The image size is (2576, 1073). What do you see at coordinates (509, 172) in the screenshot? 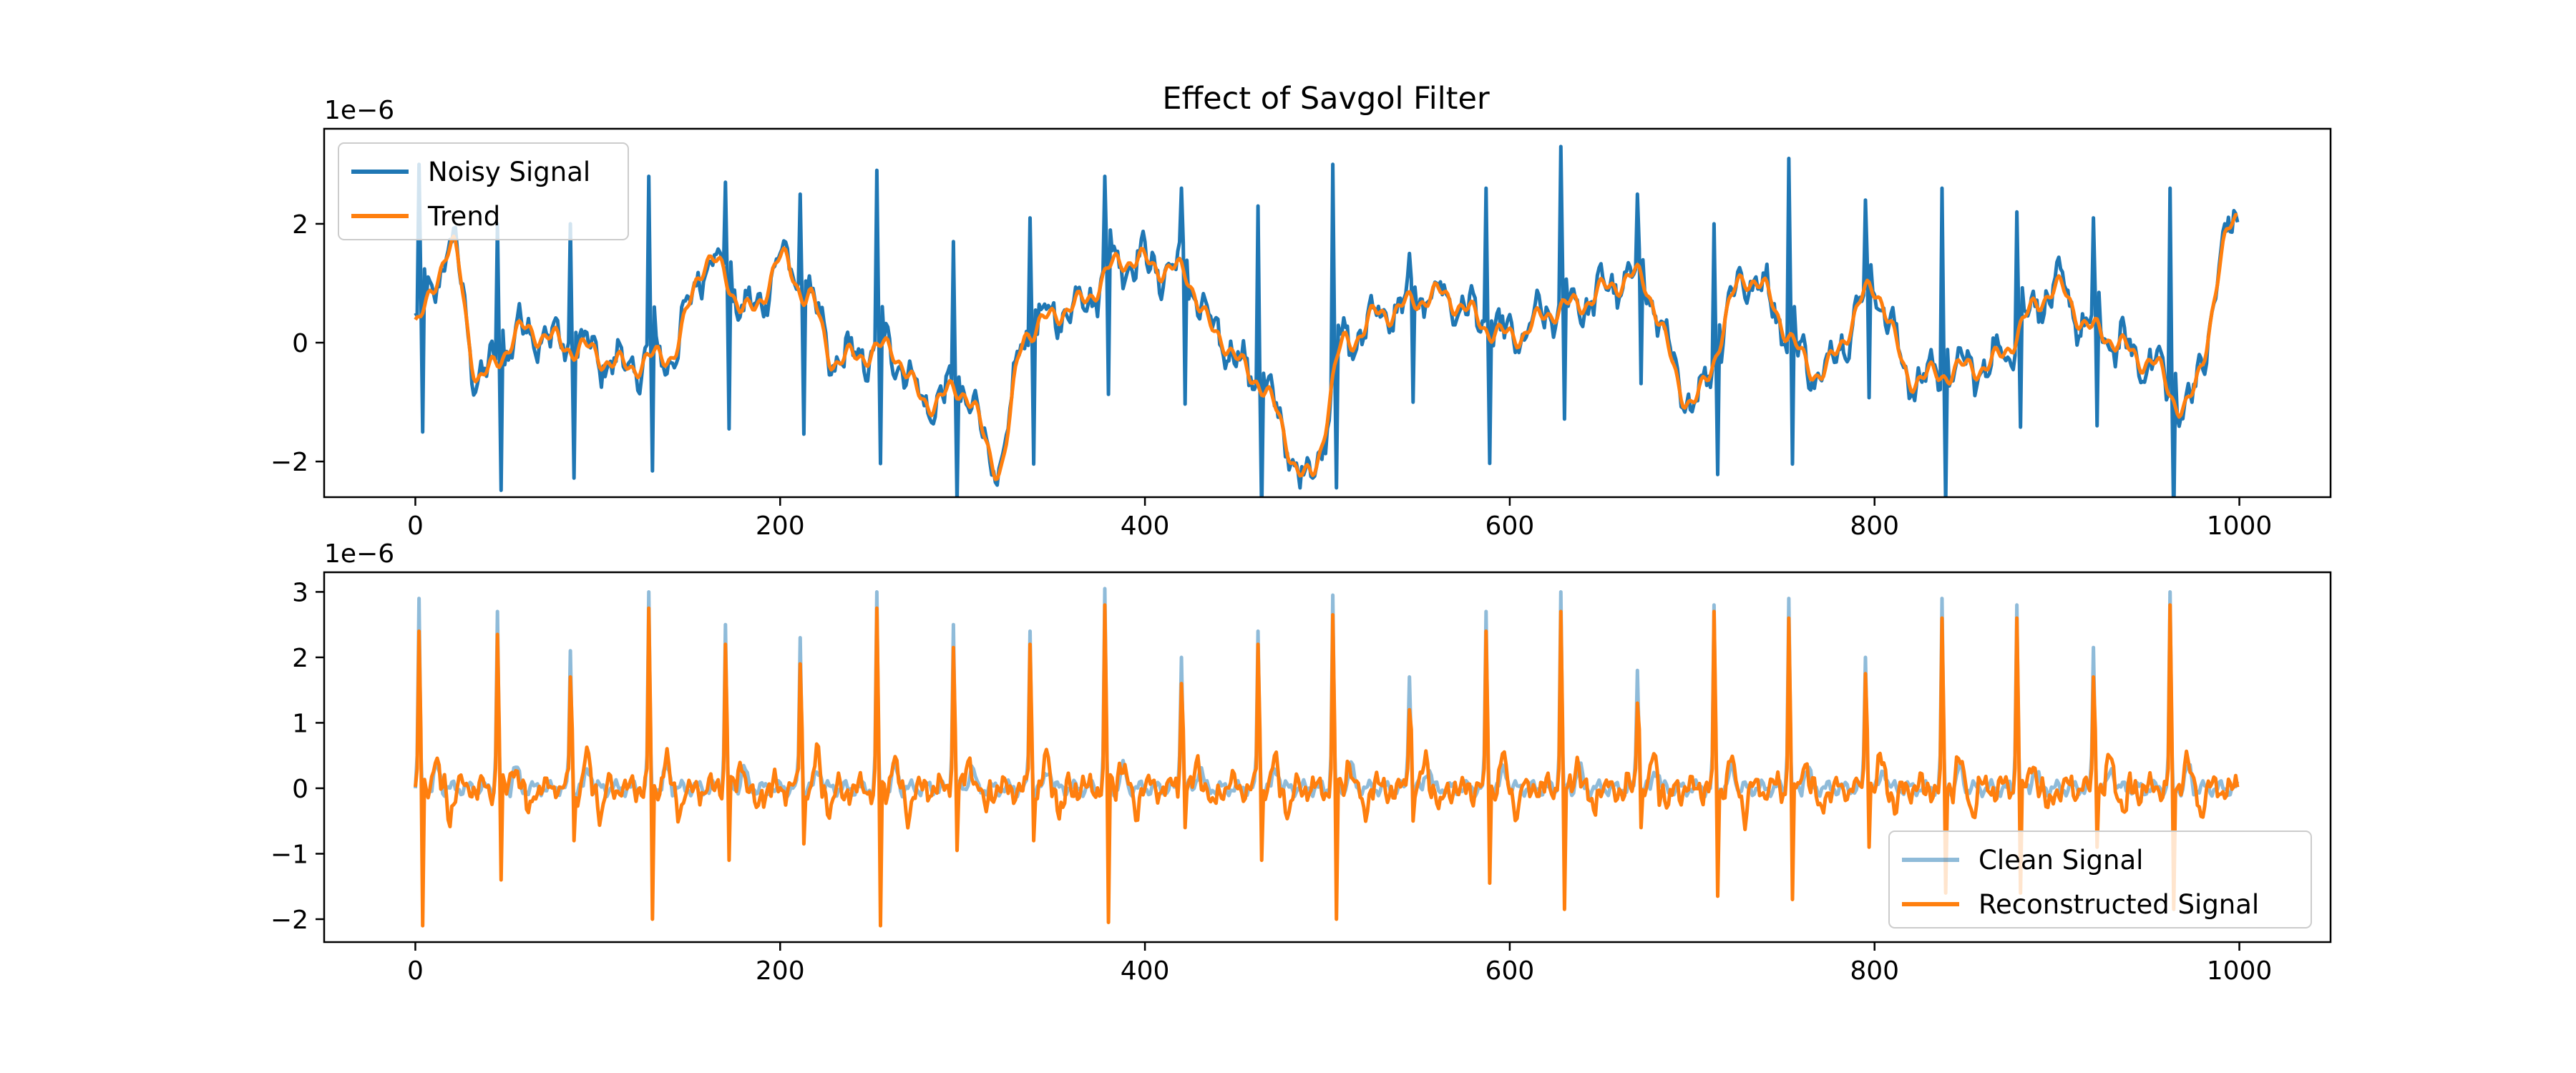
I see `legend-label: Noisy Signal` at bounding box center [509, 172].